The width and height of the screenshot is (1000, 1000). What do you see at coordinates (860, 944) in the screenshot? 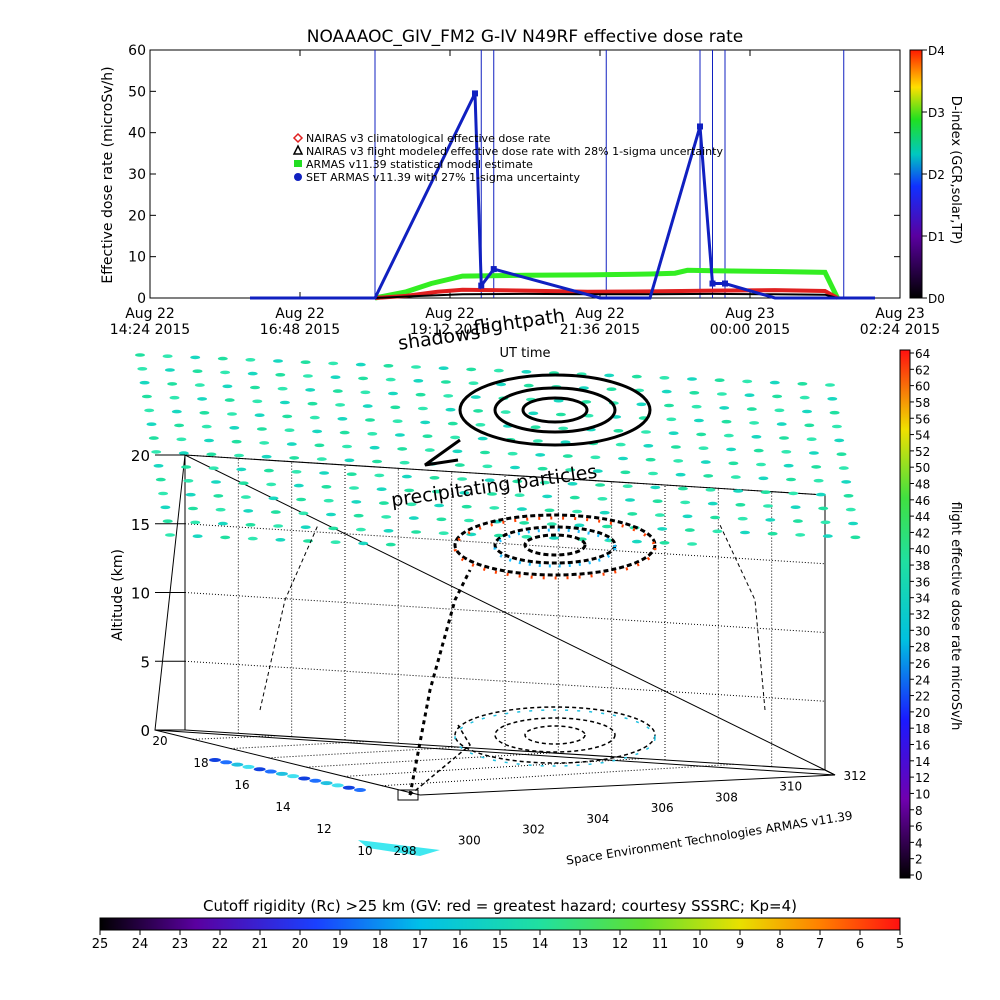
I see `colorbar-tick-label: 6` at bounding box center [860, 944].